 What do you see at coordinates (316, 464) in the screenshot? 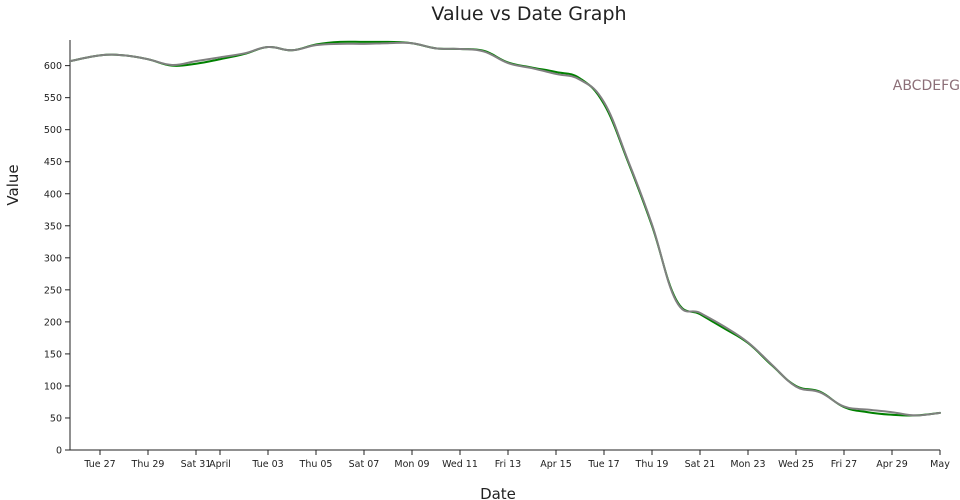
I see `x-tick-label: Thu 05` at bounding box center [316, 464].